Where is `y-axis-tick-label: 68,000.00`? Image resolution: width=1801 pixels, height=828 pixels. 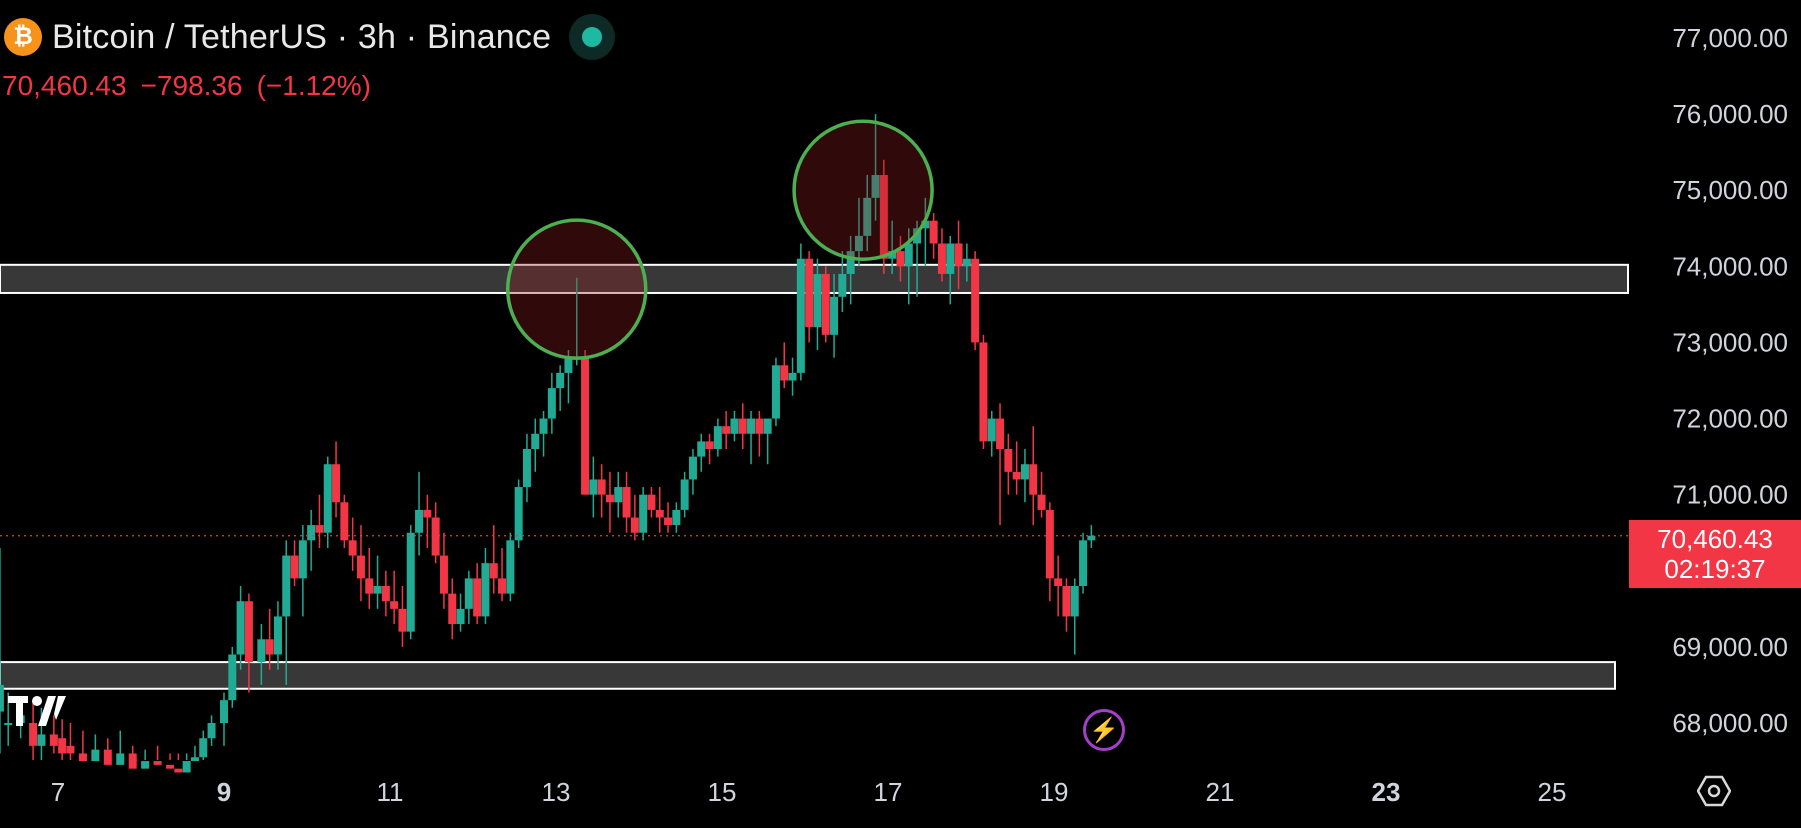 y-axis-tick-label: 68,000.00 is located at coordinates (1730, 723).